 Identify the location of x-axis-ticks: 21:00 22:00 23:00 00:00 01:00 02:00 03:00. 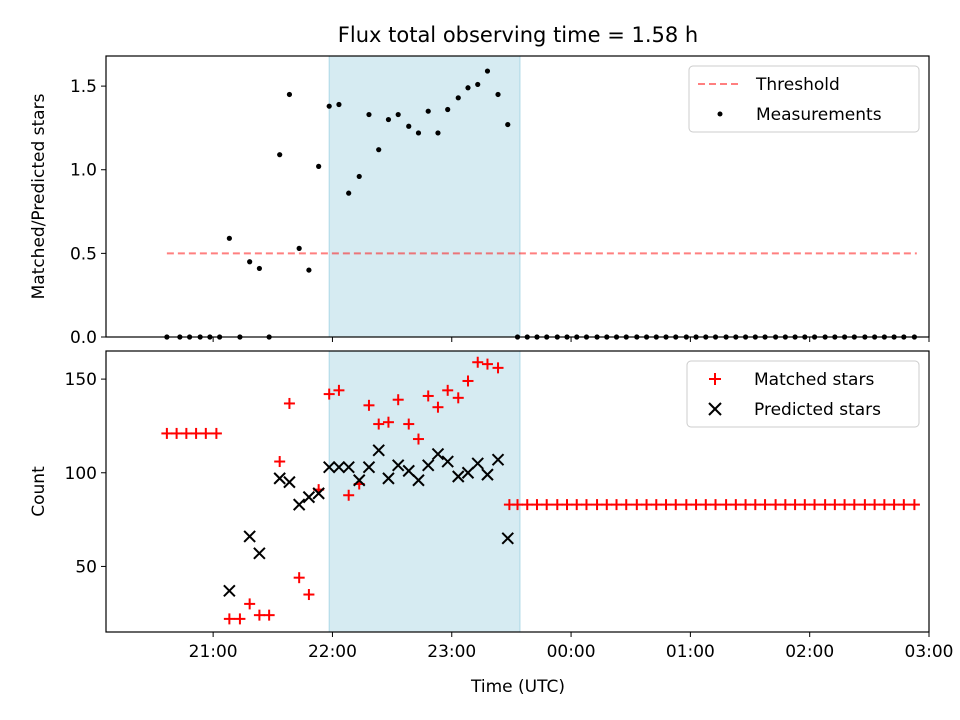
(571, 647).